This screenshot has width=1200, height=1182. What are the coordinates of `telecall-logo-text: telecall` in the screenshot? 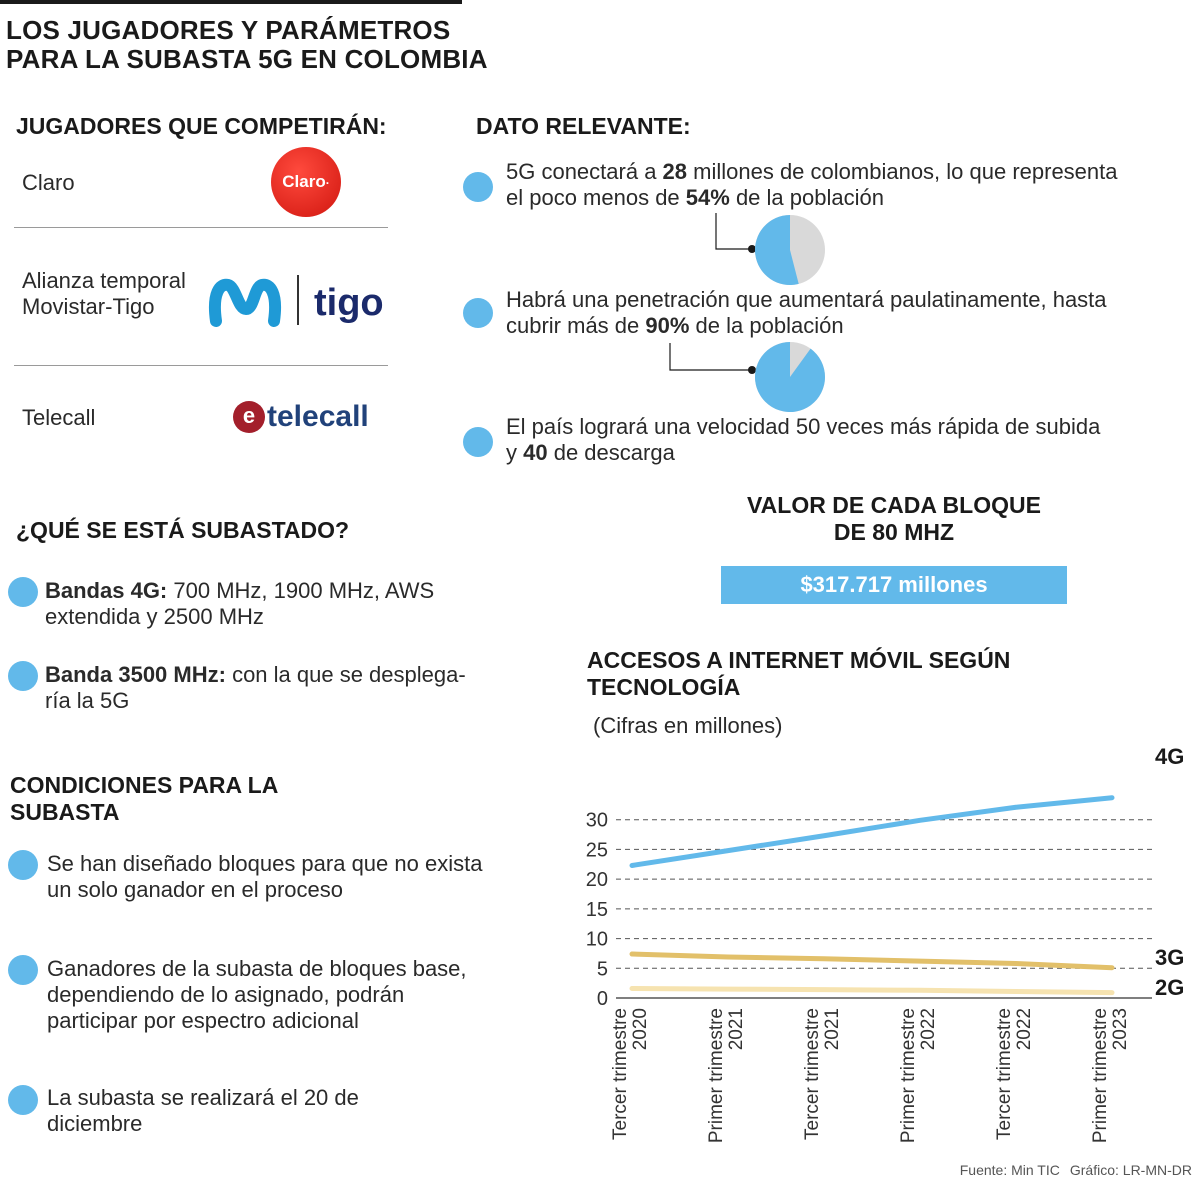 It's located at (318, 416).